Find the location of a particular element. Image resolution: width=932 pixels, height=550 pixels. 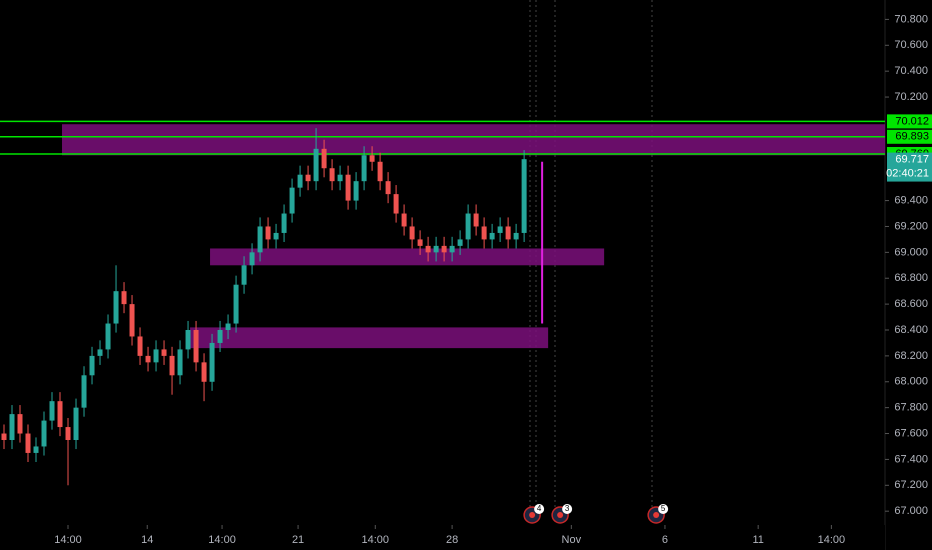

y-tick-label: 68.400 is located at coordinates (911, 330).